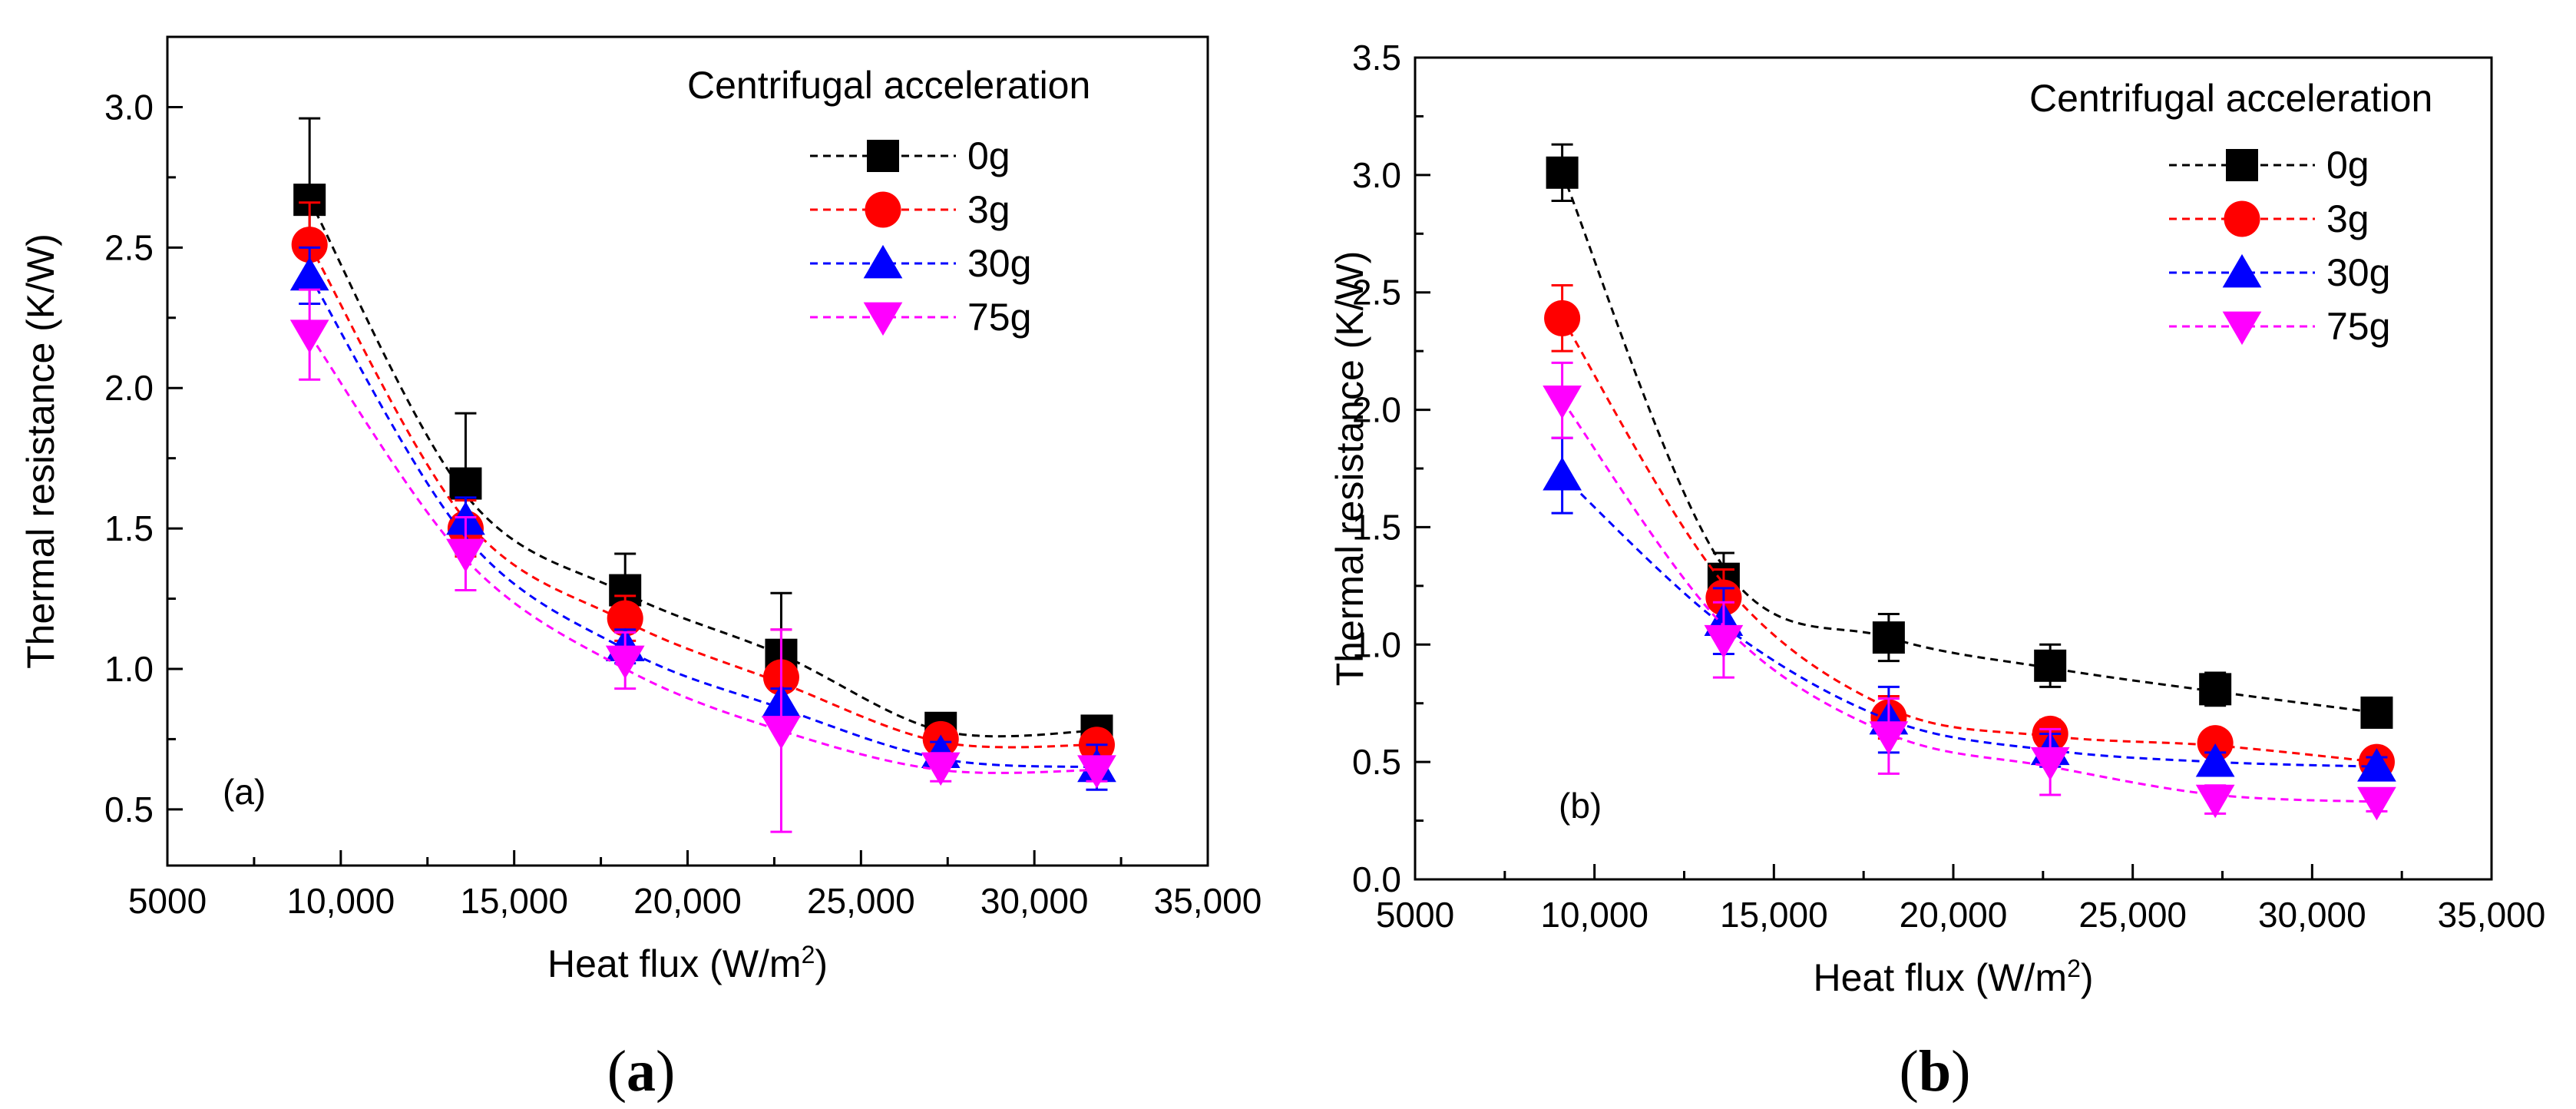 The width and height of the screenshot is (2576, 1109). I want to click on caption-b: (b), so click(1936, 1072).